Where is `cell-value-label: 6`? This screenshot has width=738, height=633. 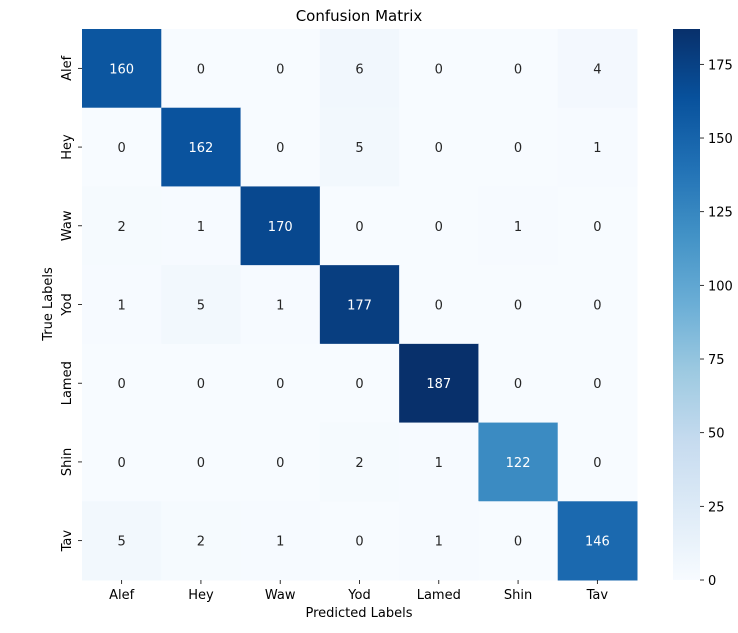
cell-value-label: 6 is located at coordinates (359, 69).